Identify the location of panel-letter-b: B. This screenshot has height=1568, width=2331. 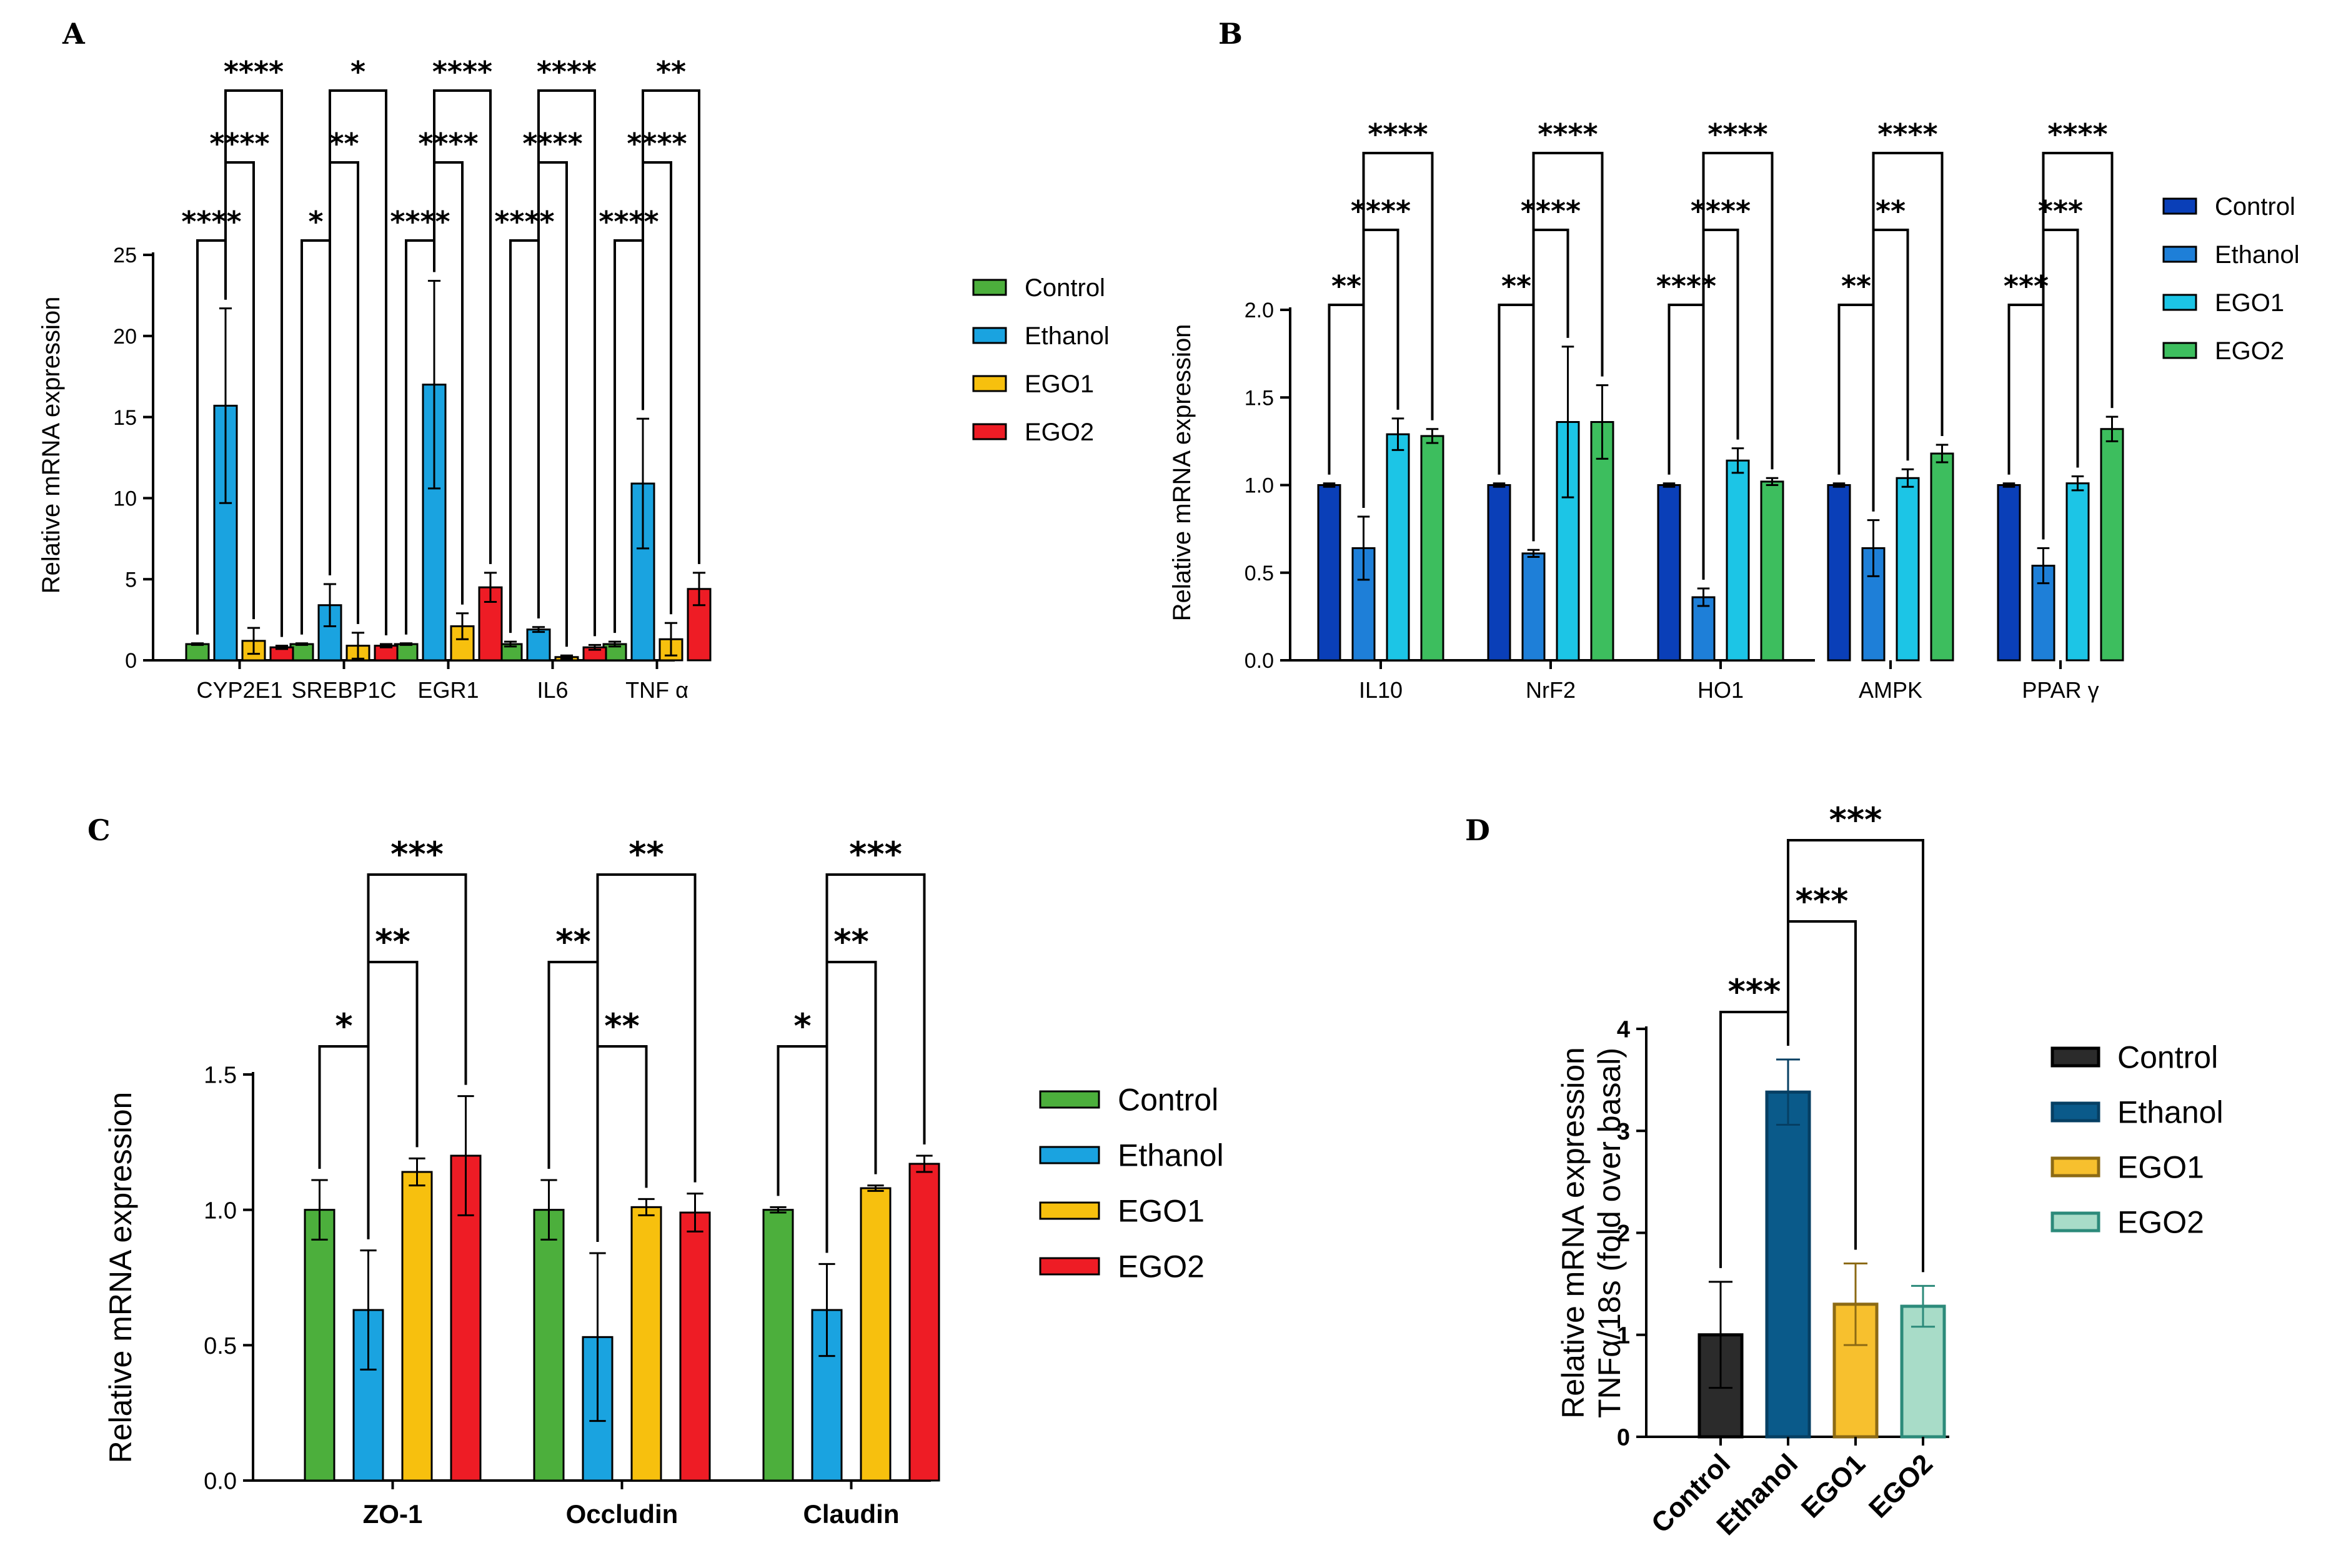
(1230, 34).